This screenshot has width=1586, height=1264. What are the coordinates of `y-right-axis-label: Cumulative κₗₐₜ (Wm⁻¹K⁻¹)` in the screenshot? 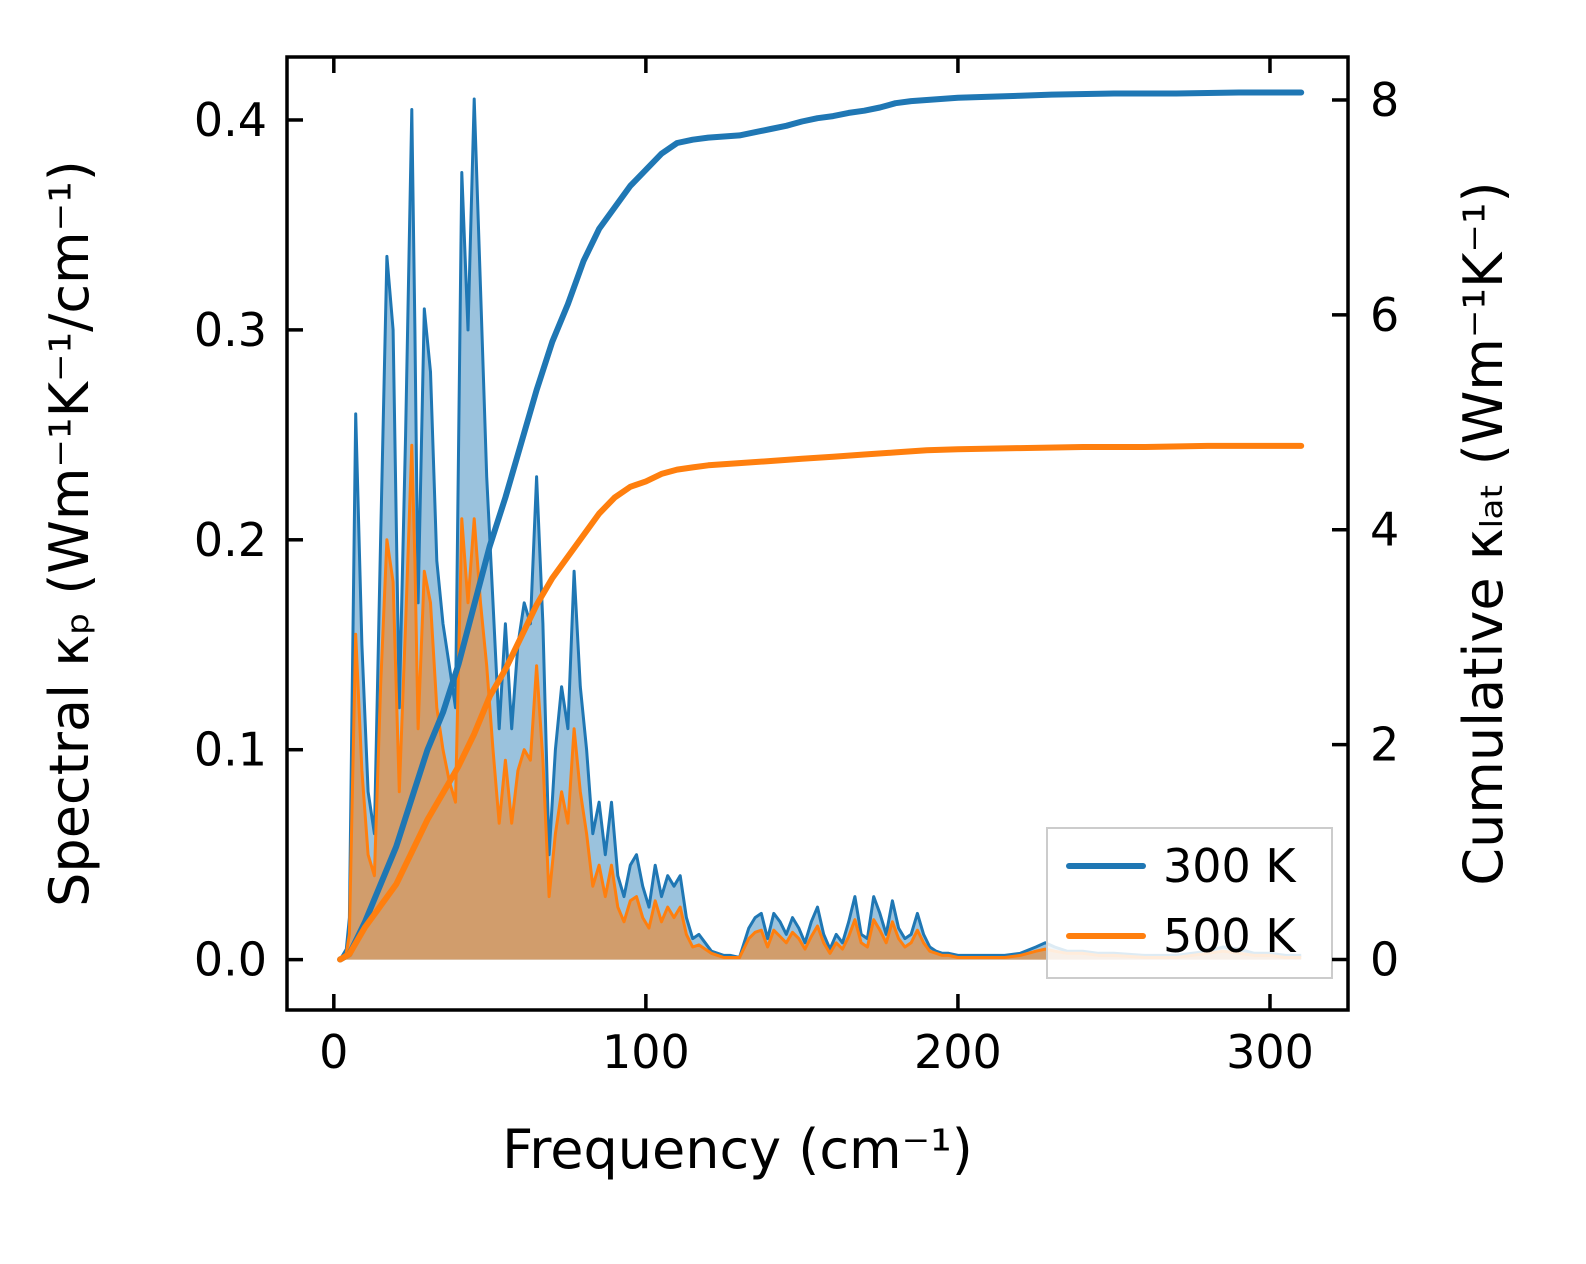 It's located at (1483, 533).